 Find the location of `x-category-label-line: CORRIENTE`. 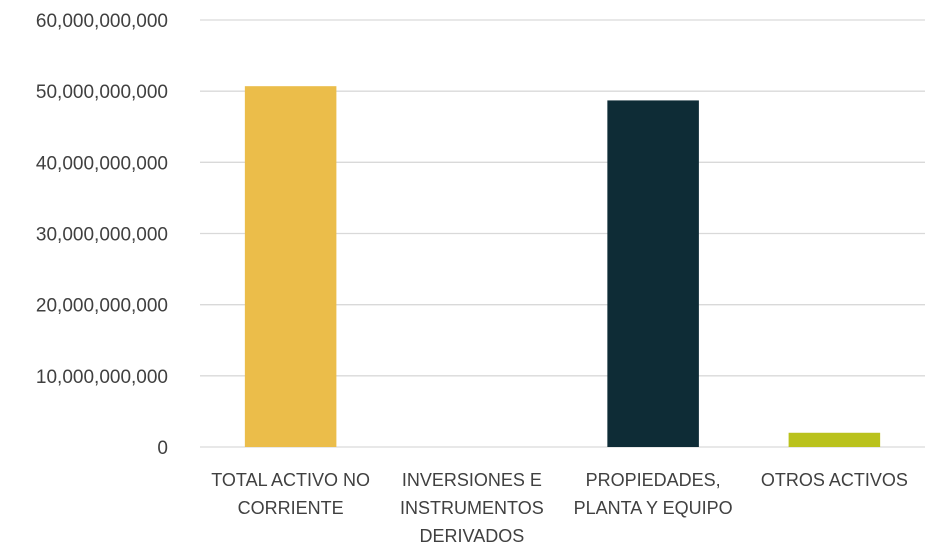

x-category-label-line: CORRIENTE is located at coordinates (291, 508).